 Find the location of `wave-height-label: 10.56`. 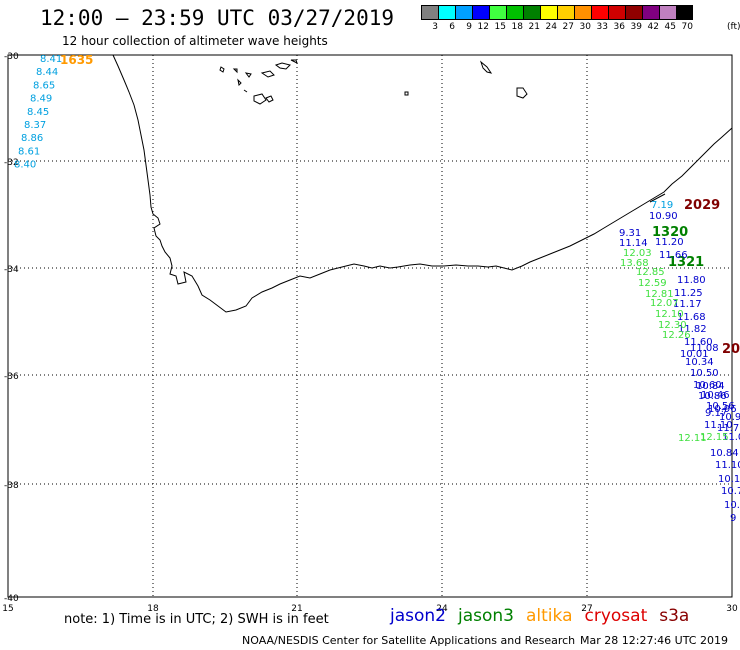

wave-height-label: 10.56 is located at coordinates (720, 406).